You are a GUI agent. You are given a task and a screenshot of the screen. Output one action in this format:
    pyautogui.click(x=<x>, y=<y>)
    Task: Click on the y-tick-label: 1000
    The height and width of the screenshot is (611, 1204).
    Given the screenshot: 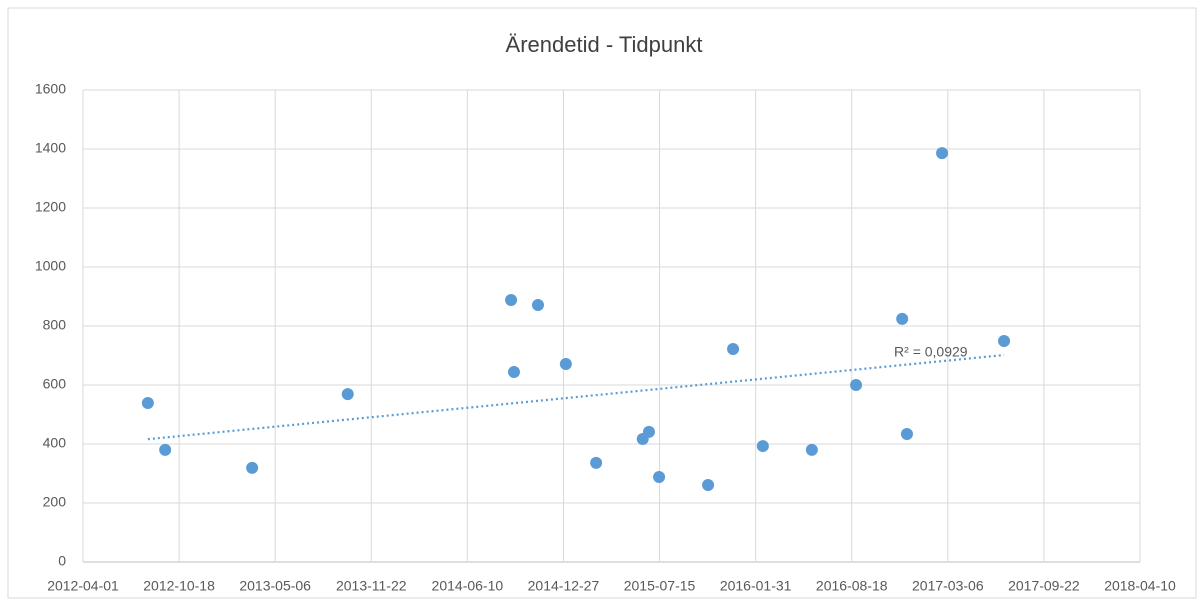 What is the action you would take?
    pyautogui.click(x=50, y=266)
    